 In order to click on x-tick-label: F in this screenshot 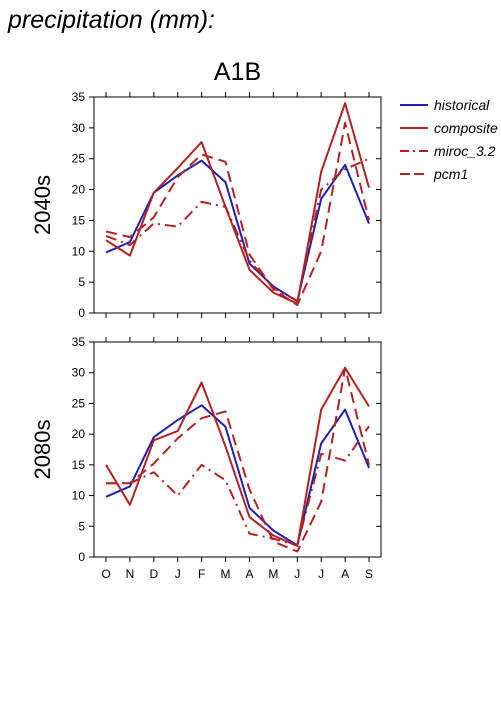, I will do `click(201, 574)`.